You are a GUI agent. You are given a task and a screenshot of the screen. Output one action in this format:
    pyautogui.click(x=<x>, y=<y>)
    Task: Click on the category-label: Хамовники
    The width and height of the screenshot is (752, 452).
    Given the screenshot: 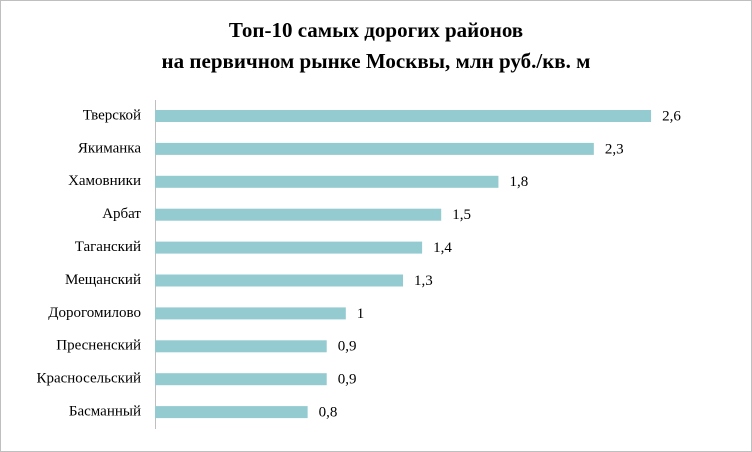 What is the action you would take?
    pyautogui.click(x=104, y=181)
    